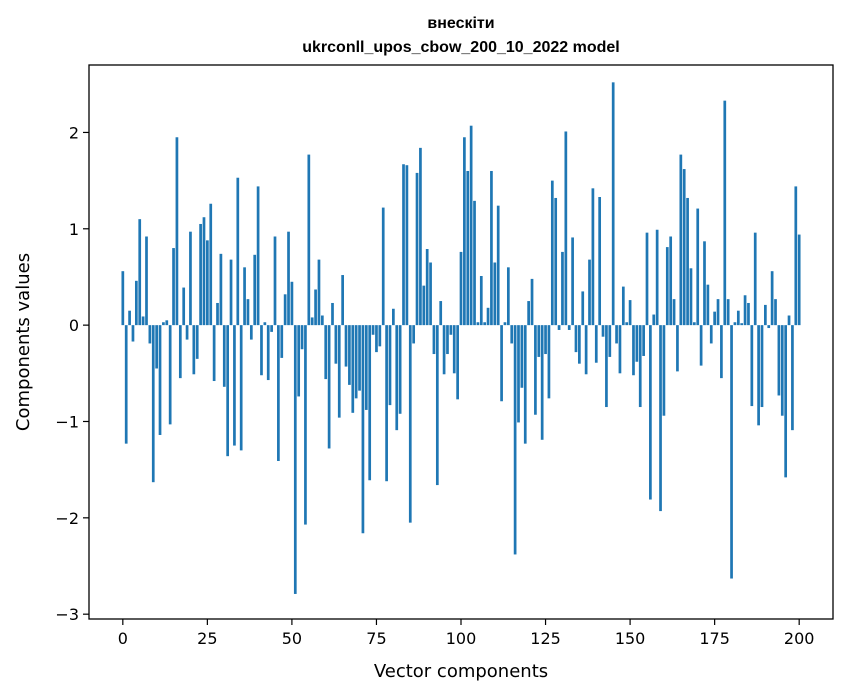 The image size is (847, 696). What do you see at coordinates (461, 671) in the screenshot?
I see `x-axis-label: Vector components` at bounding box center [461, 671].